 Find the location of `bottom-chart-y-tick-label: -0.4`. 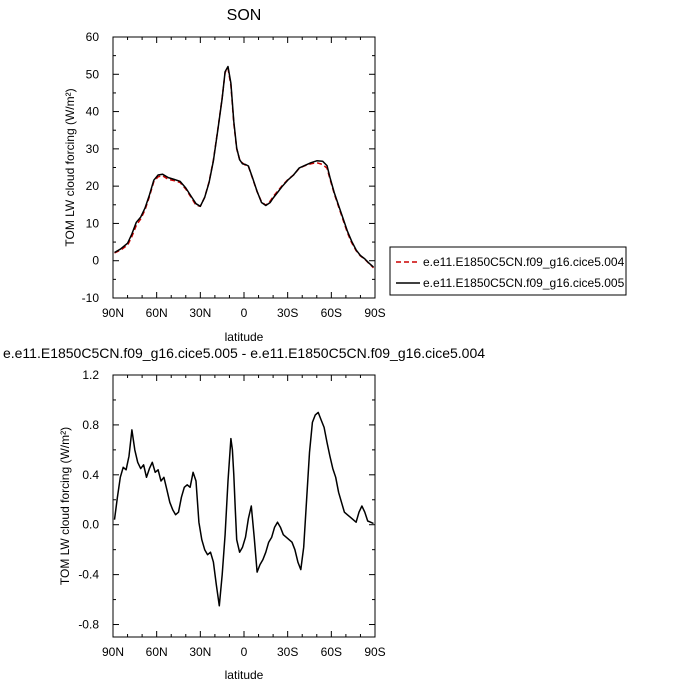

bottom-chart-y-tick-label: -0.4 is located at coordinates (88, 575).